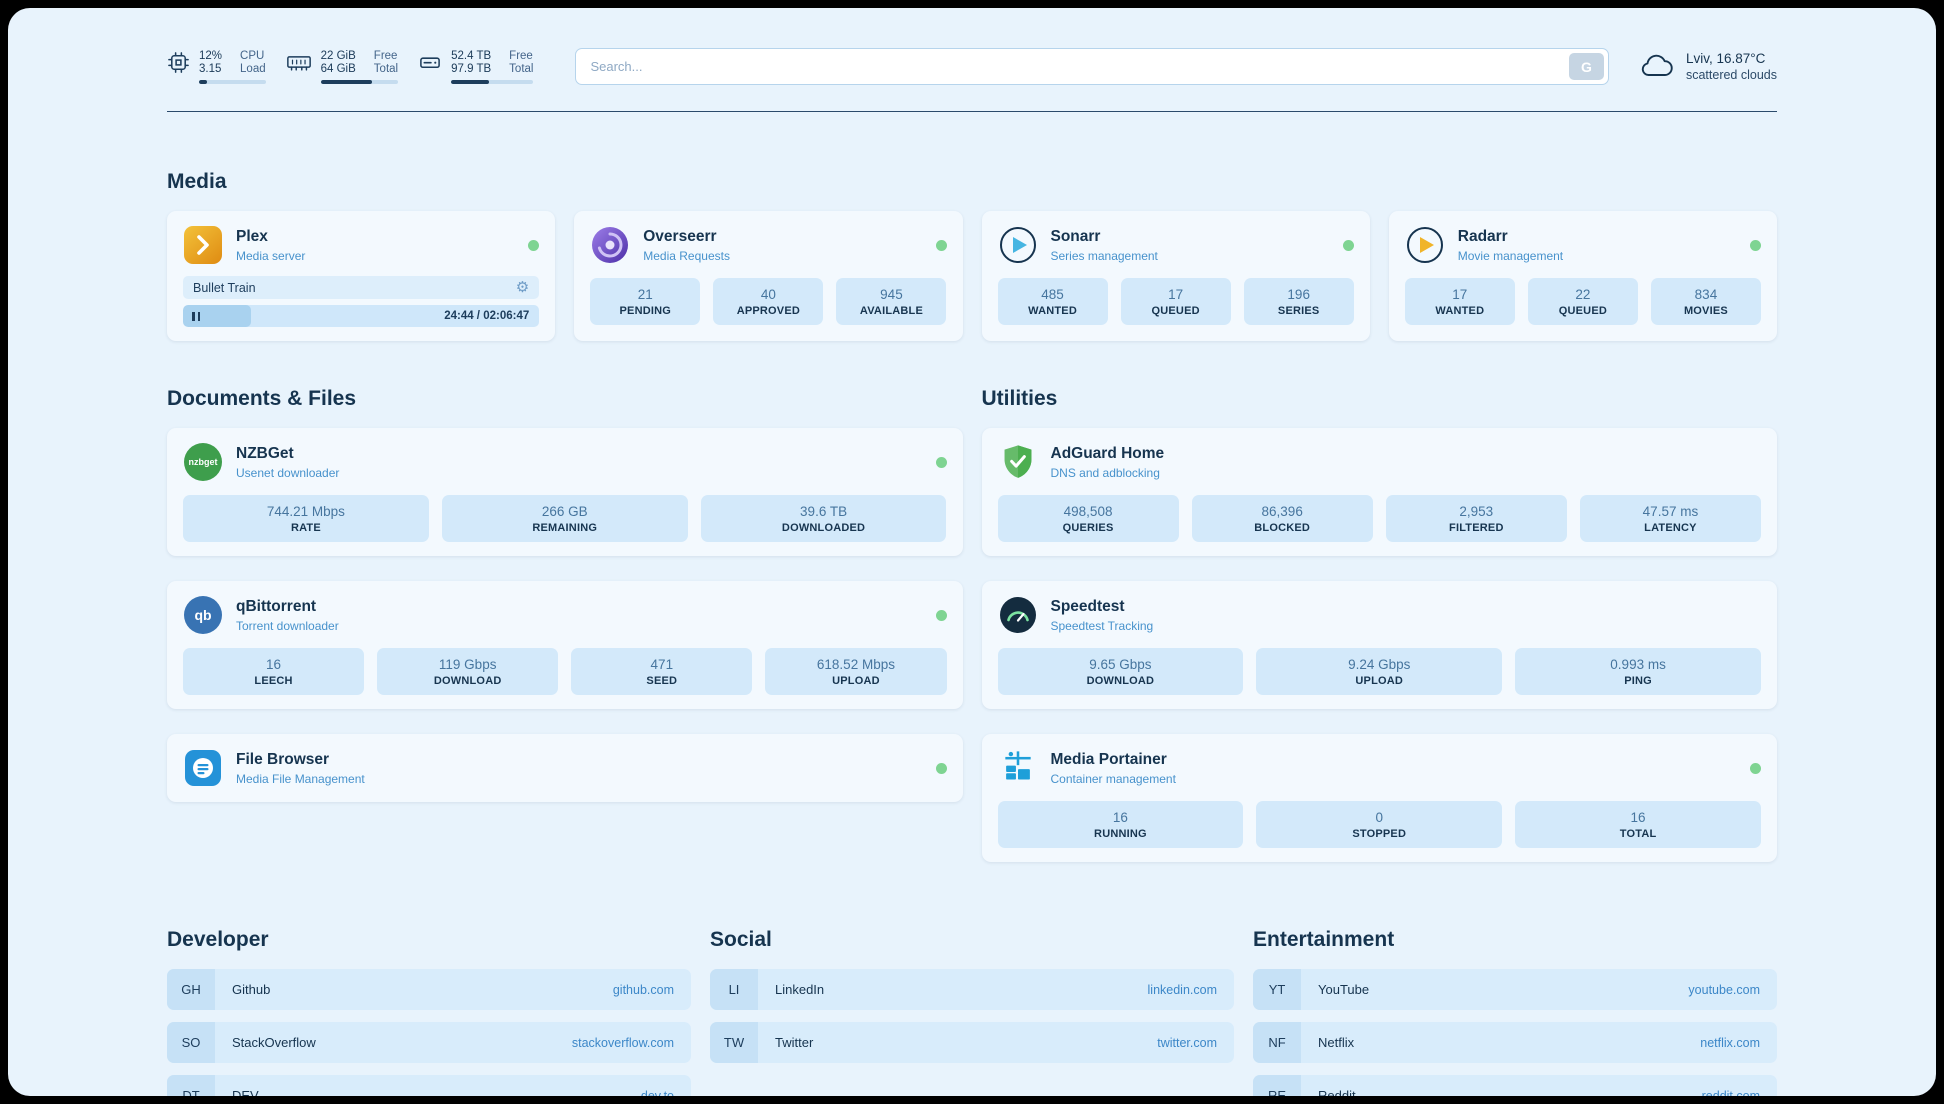 The height and width of the screenshot is (1104, 1944). Describe the element at coordinates (1425, 245) in the screenshot. I see `radarr-icon` at that location.